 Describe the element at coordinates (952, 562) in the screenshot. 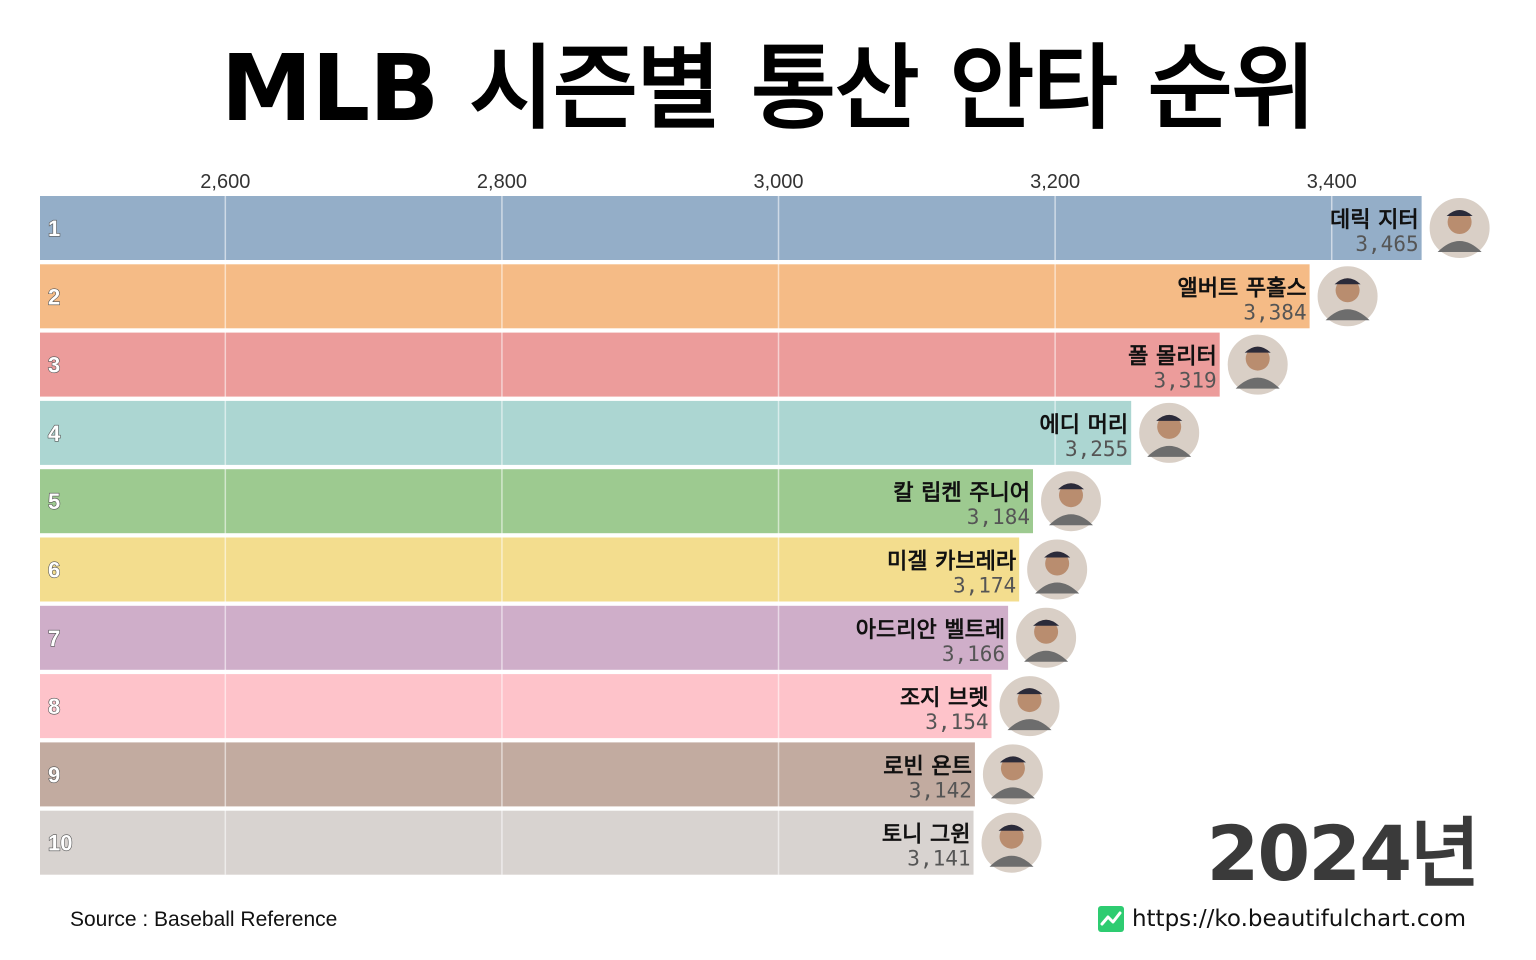

I see `player-name-label: 미겔 카브레라` at that location.